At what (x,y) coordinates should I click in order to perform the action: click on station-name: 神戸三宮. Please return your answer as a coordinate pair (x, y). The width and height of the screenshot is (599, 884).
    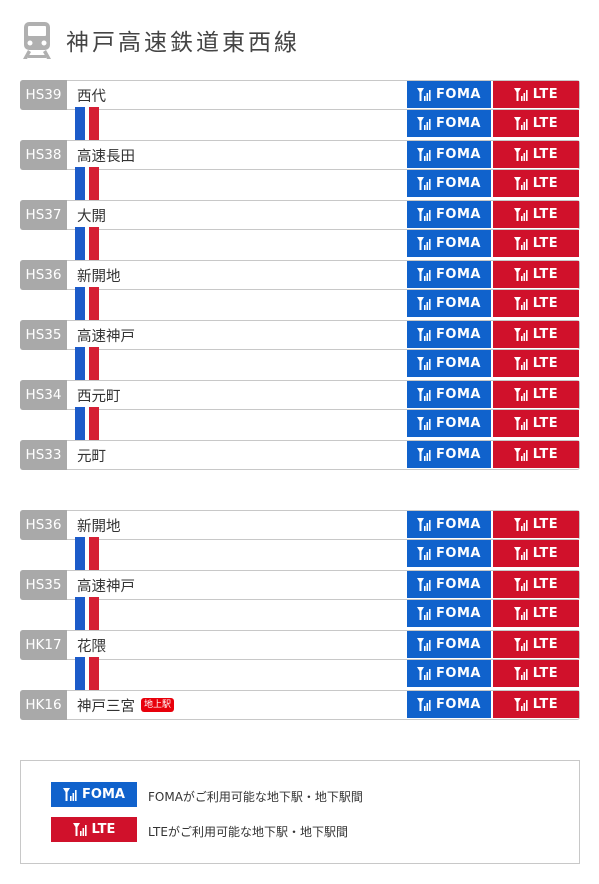
    Looking at the image, I should click on (106, 706).